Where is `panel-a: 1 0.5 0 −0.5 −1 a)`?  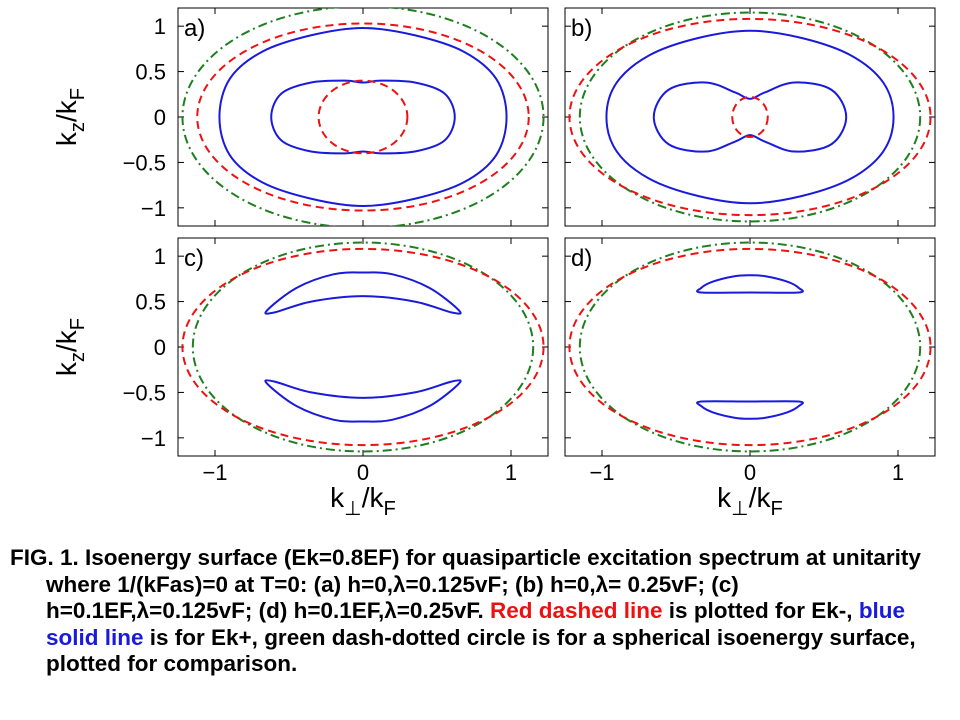 panel-a: 1 0.5 0 −0.5 −1 a) is located at coordinates (336, 117).